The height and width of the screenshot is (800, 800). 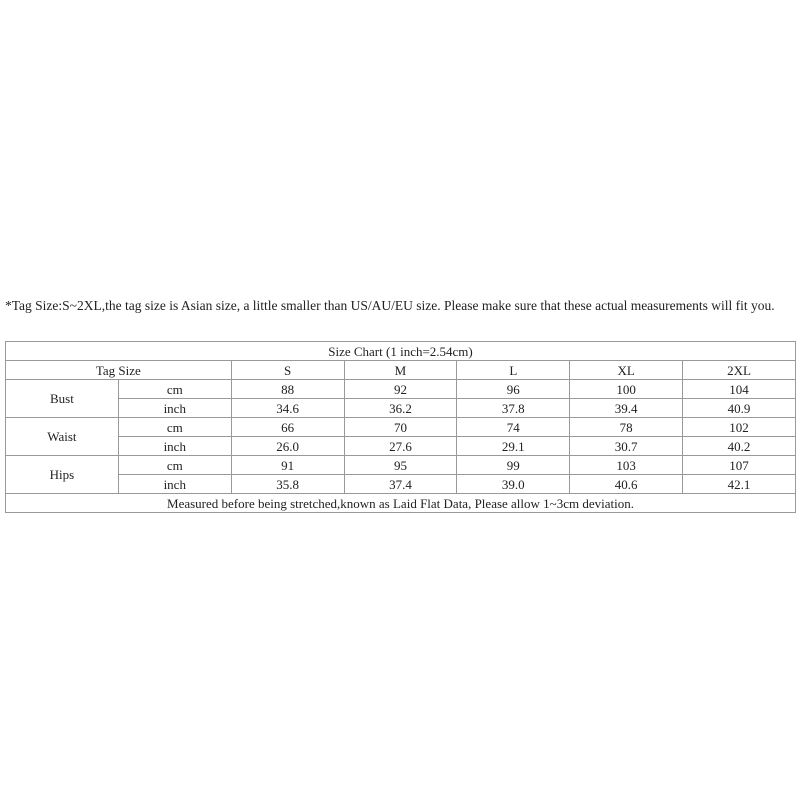 What do you see at coordinates (739, 370) in the screenshot?
I see `size-header-2xl: 2XL` at bounding box center [739, 370].